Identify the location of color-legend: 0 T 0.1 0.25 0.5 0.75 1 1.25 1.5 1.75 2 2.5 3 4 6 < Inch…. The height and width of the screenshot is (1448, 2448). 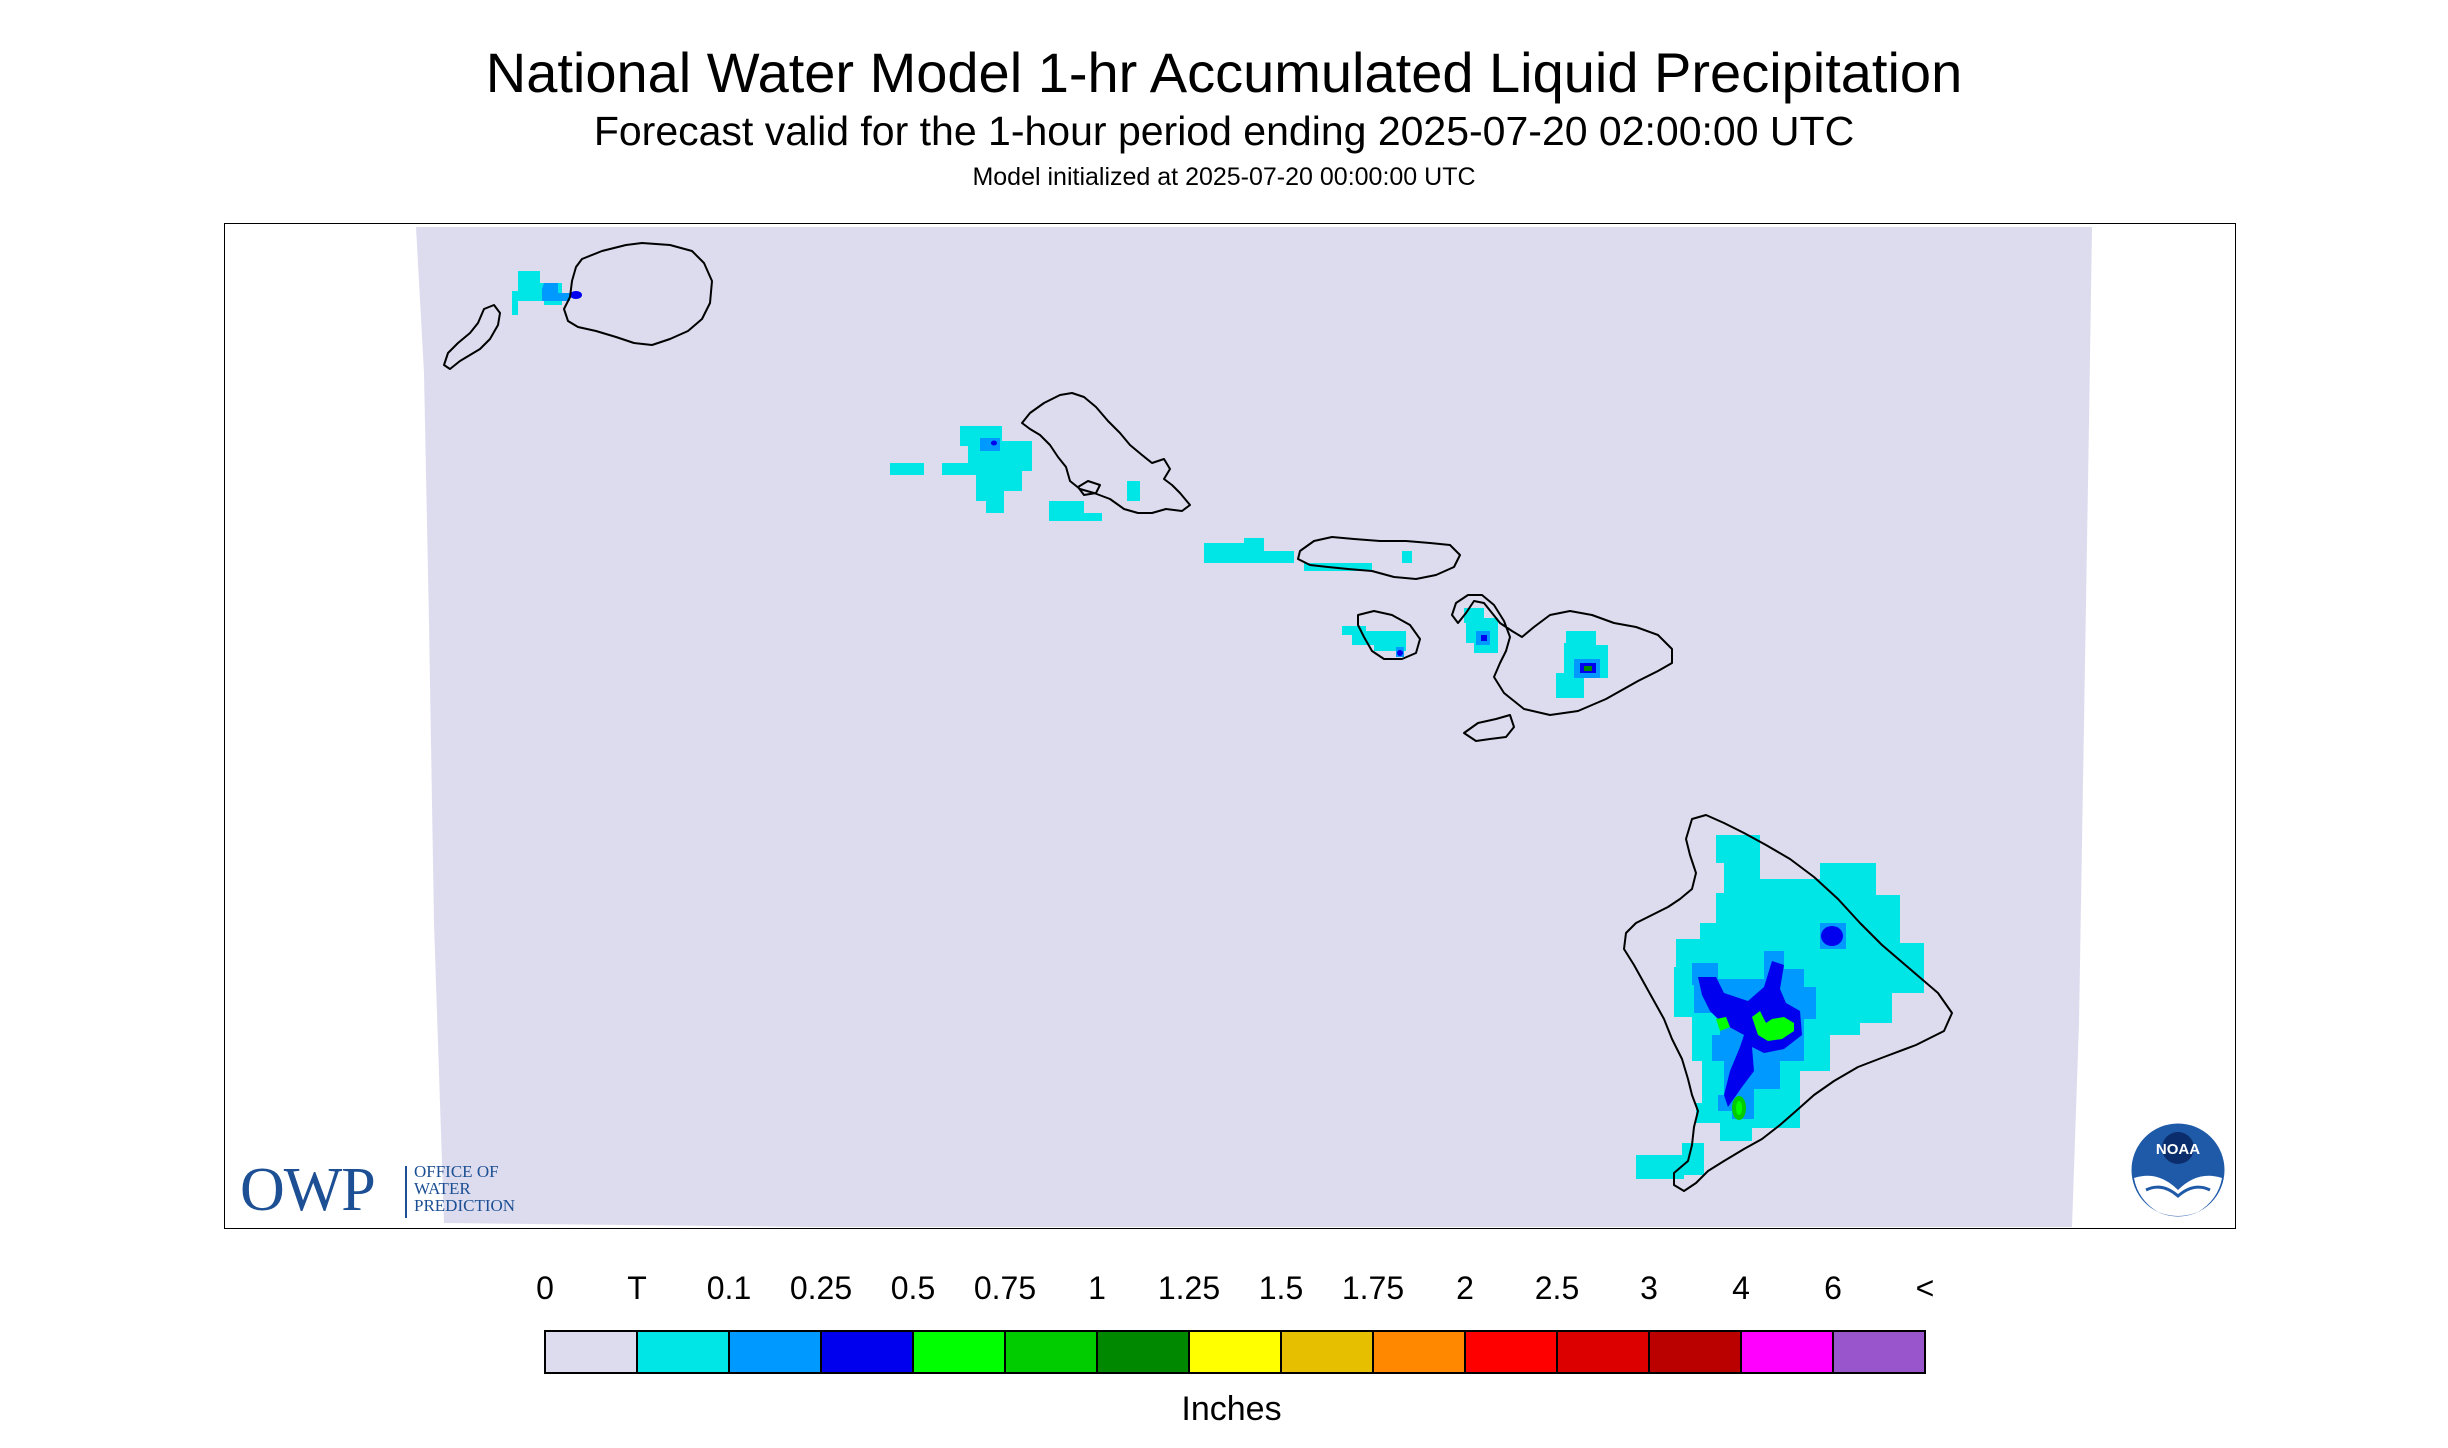
(1235, 1350).